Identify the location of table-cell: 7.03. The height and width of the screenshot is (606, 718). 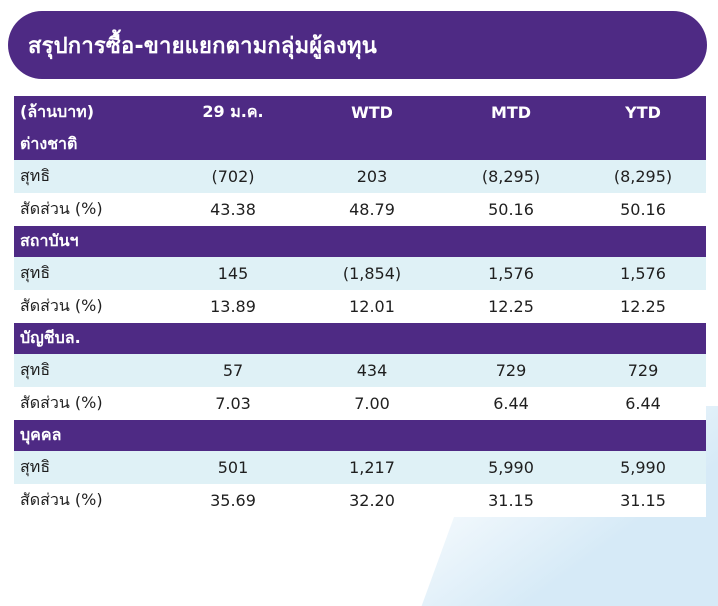
(233, 403).